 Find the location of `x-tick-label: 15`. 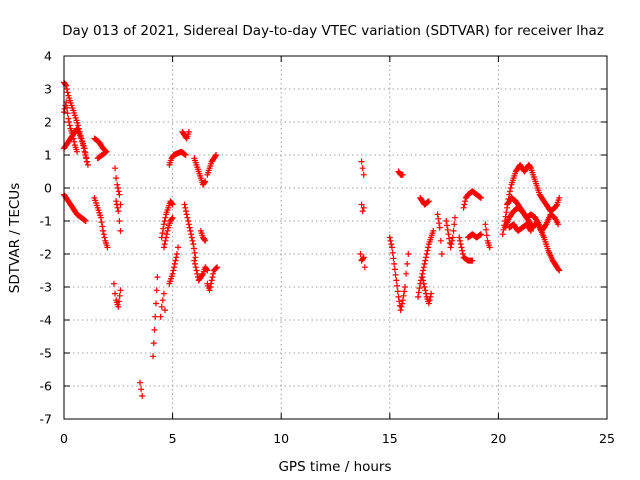

x-tick-label: 15 is located at coordinates (390, 438).